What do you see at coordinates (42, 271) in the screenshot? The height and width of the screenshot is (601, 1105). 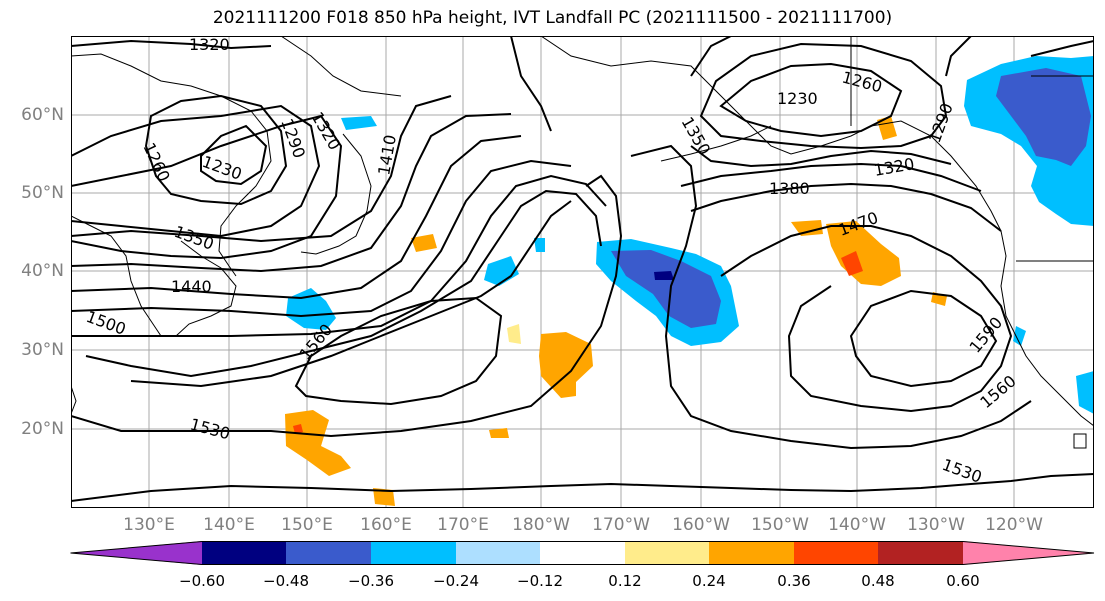 I see `lat-label-40n: 40°N` at bounding box center [42, 271].